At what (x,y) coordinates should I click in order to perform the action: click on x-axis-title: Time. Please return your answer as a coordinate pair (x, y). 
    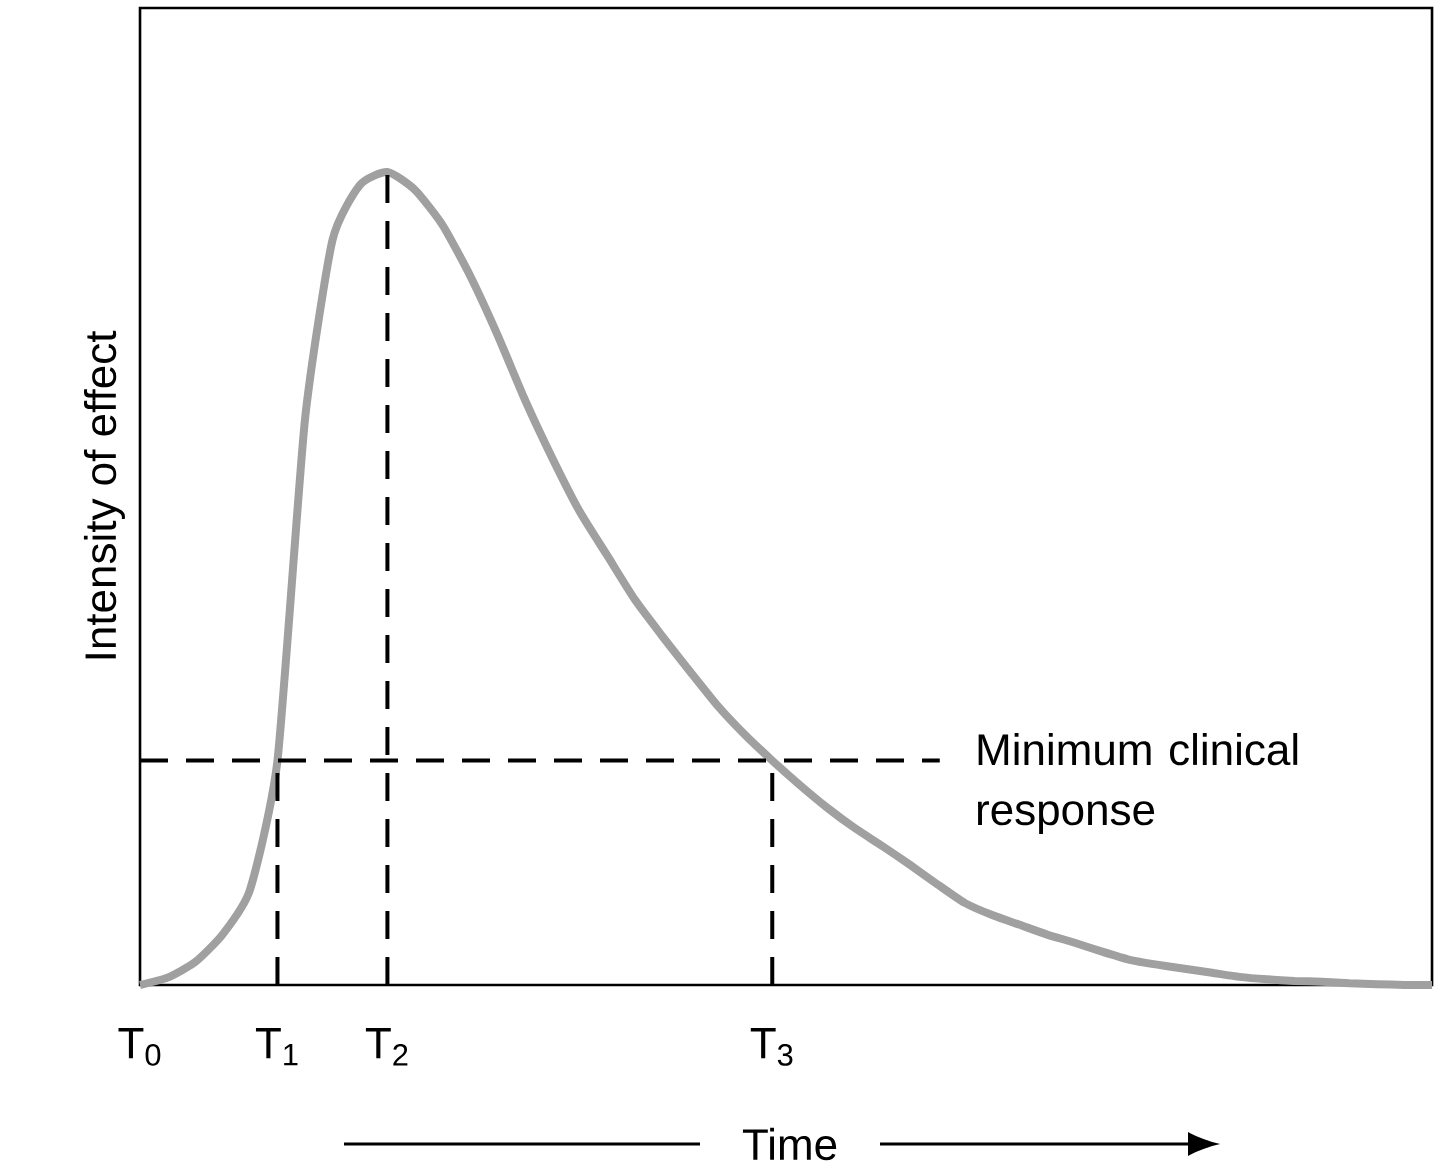
    Looking at the image, I should click on (789, 1144).